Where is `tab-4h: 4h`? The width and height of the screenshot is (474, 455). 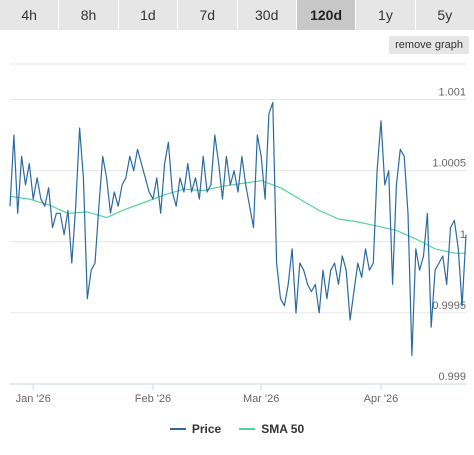
tab-4h: 4h is located at coordinates (30, 15).